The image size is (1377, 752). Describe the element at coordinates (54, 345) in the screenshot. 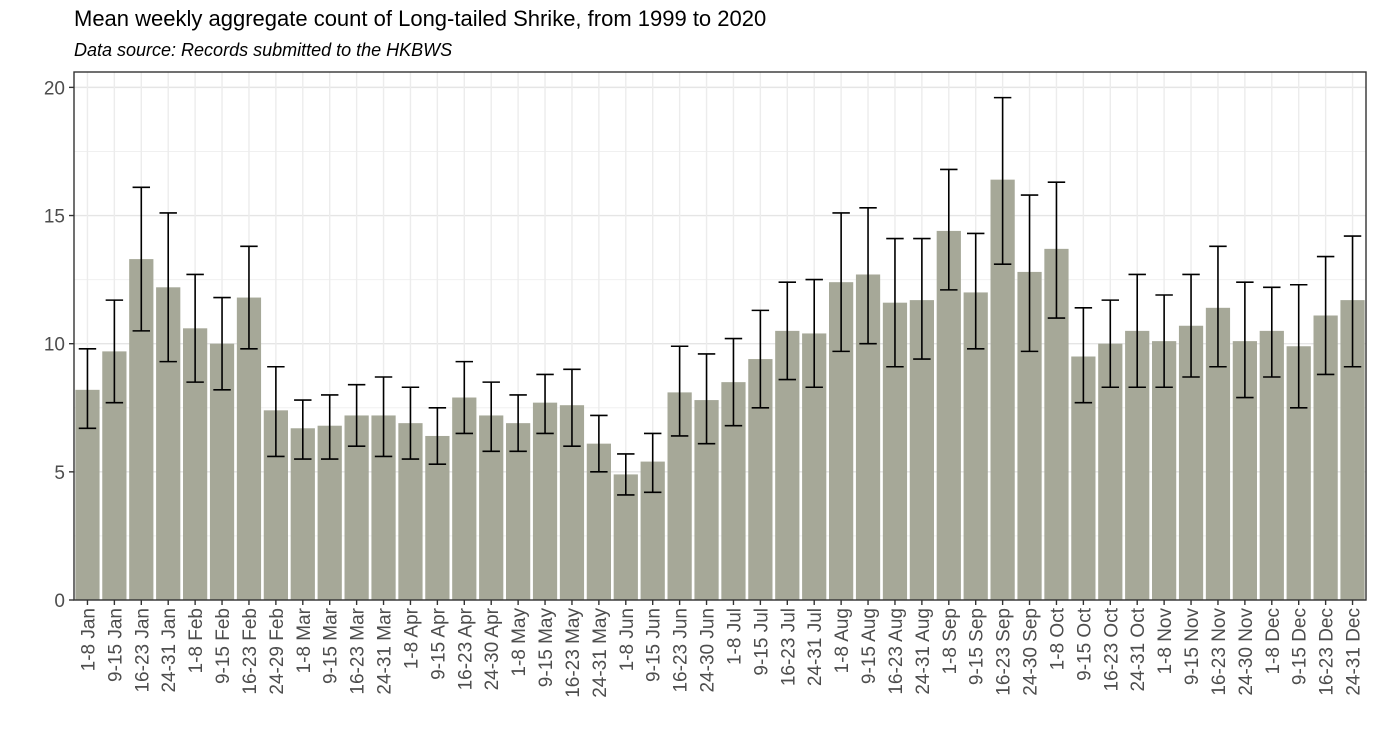

I see `y-tick-label: 10` at that location.